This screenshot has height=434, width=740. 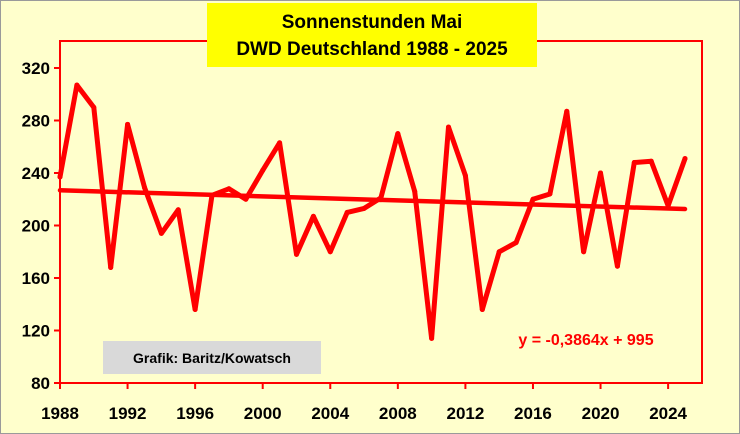 What do you see at coordinates (372, 22) in the screenshot?
I see `chart-title: Sonnenstunden Mai` at bounding box center [372, 22].